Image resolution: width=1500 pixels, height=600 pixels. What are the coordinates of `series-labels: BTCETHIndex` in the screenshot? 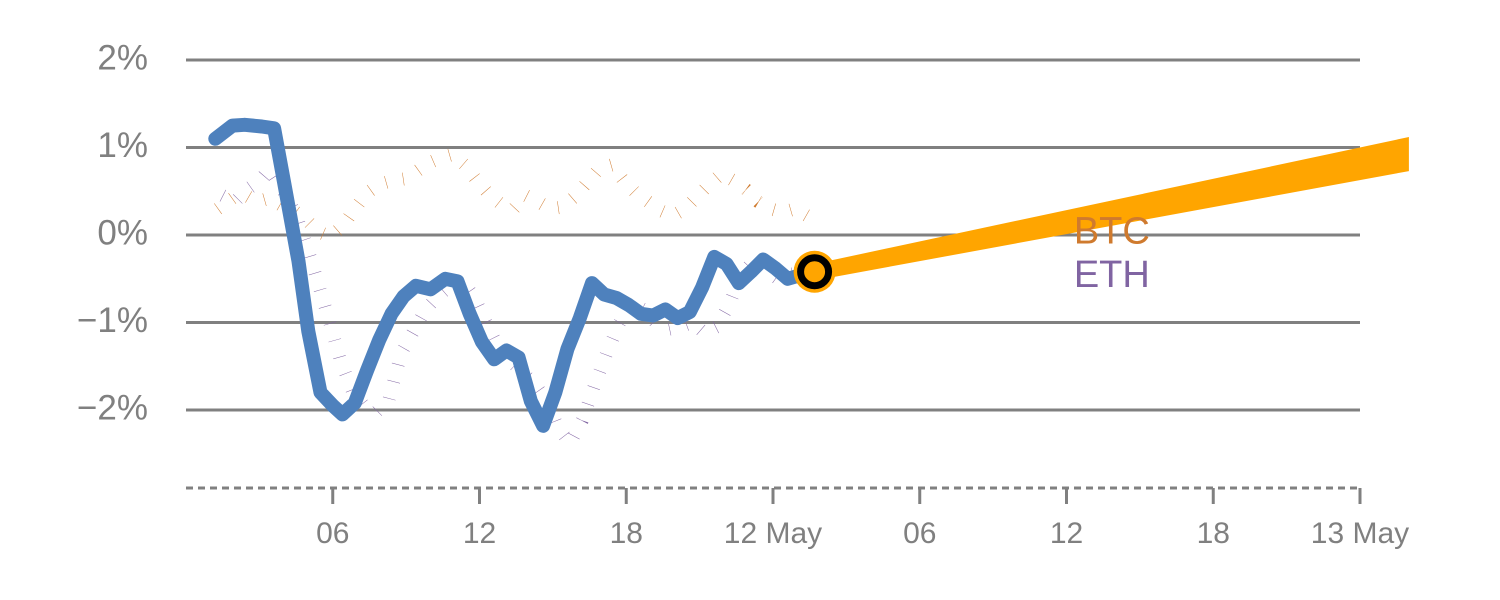 It's located at (1112, 253).